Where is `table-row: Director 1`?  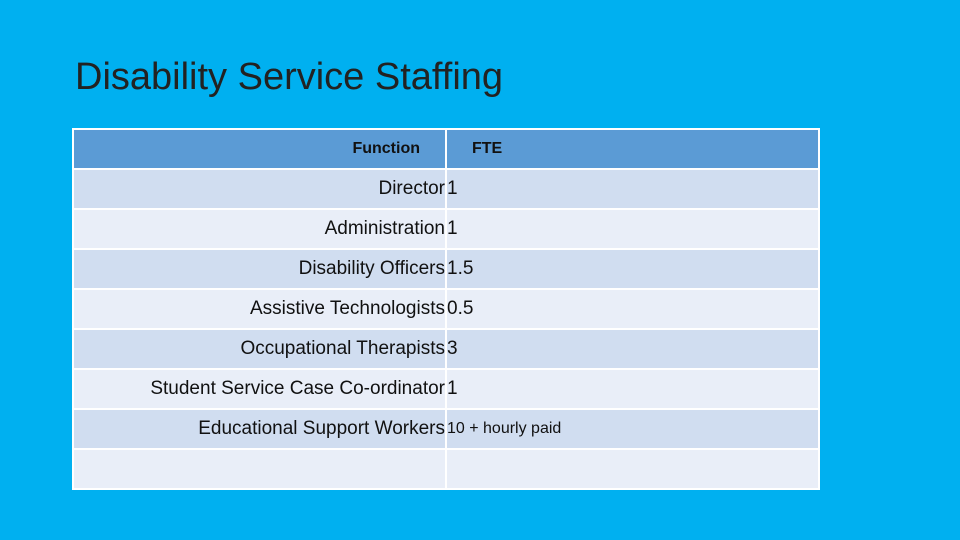
table-row: Director 1 is located at coordinates (446, 189).